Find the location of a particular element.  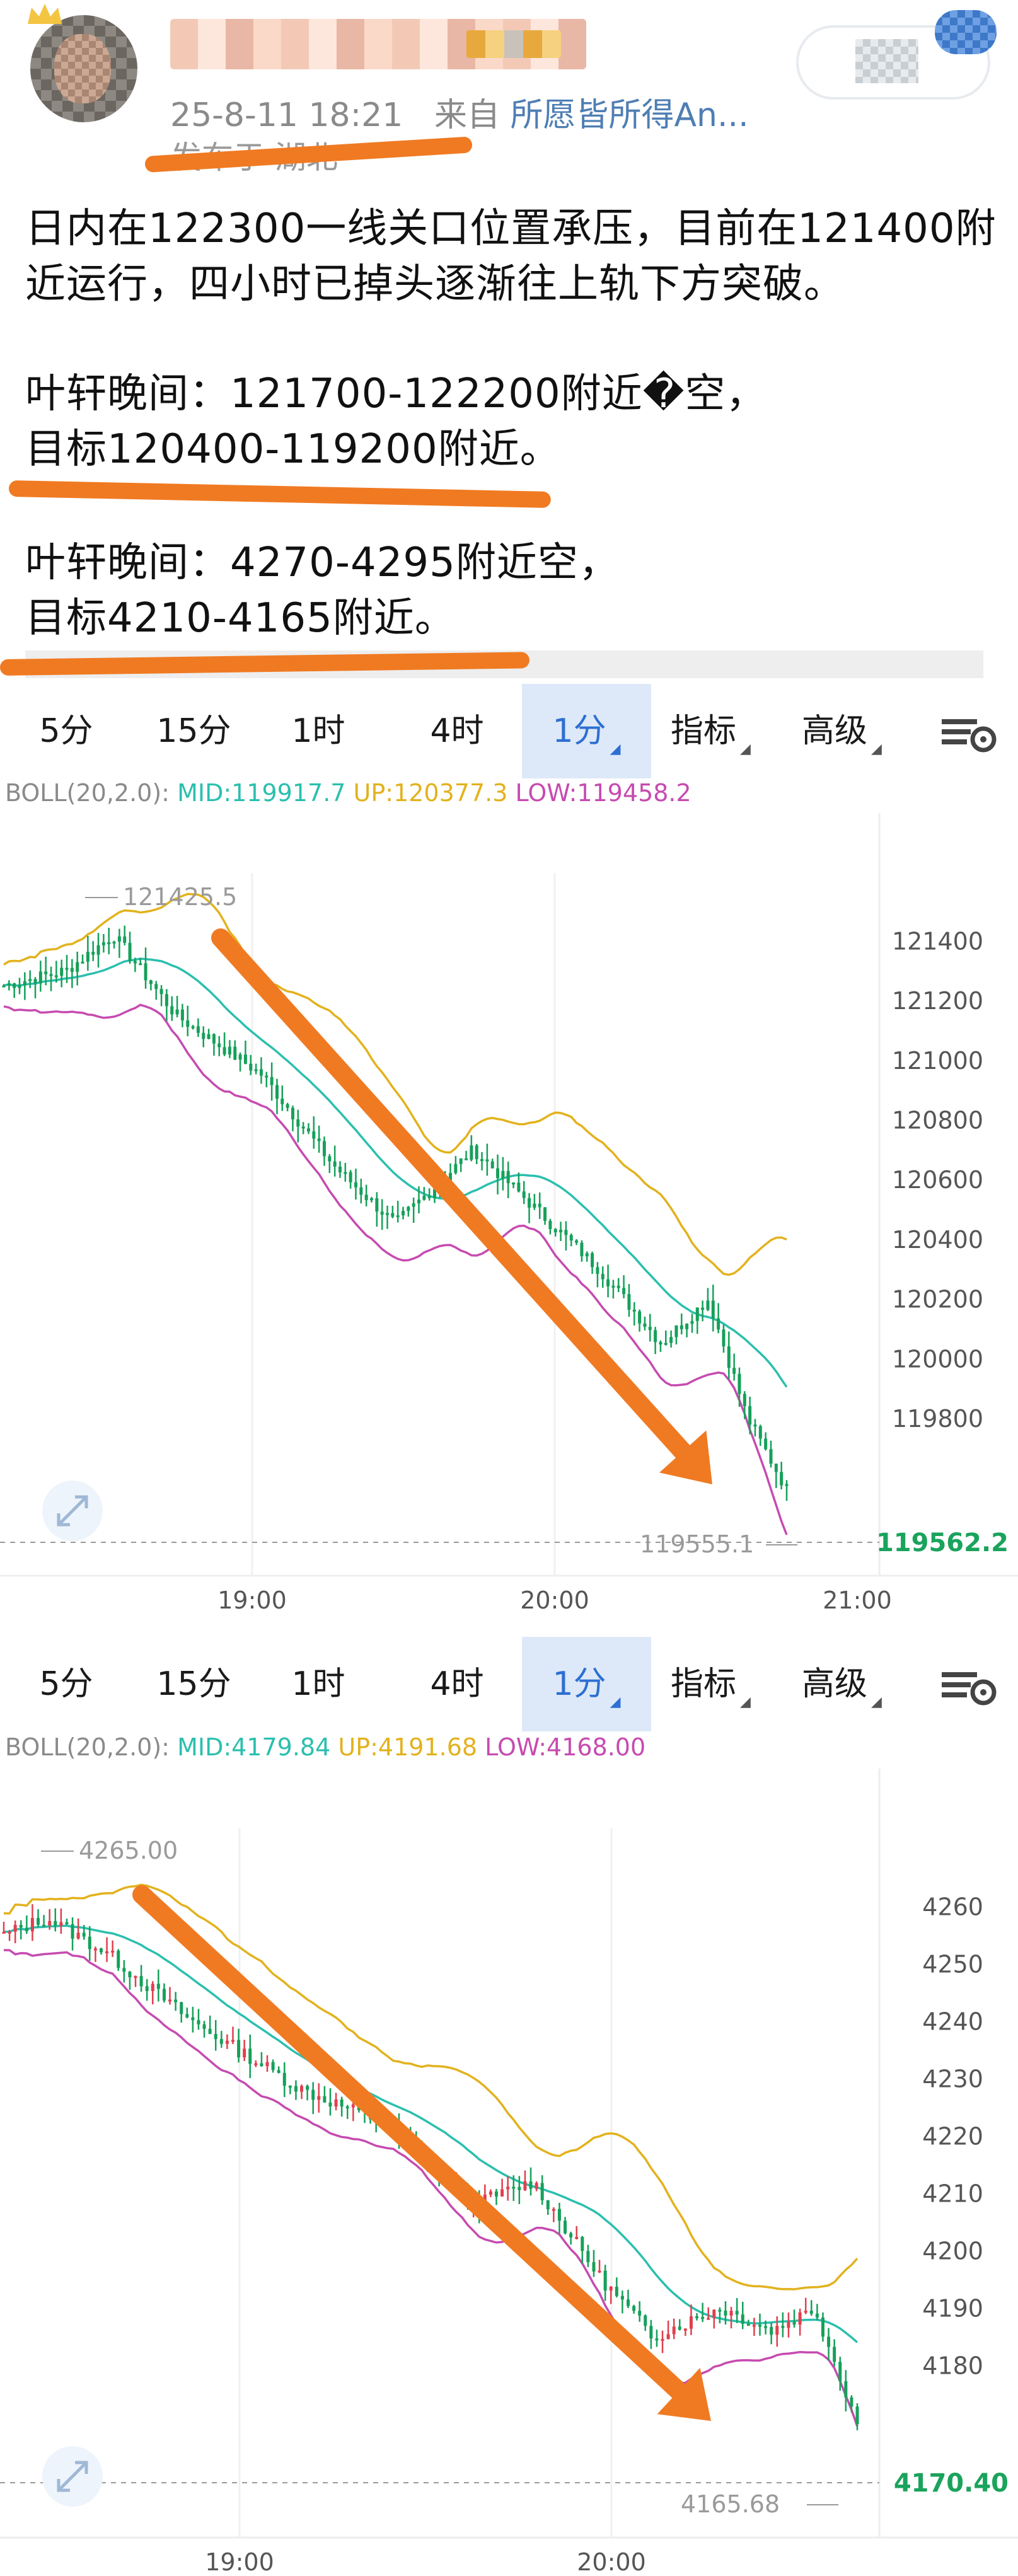

highlight-stroke is located at coordinates (280, 495).